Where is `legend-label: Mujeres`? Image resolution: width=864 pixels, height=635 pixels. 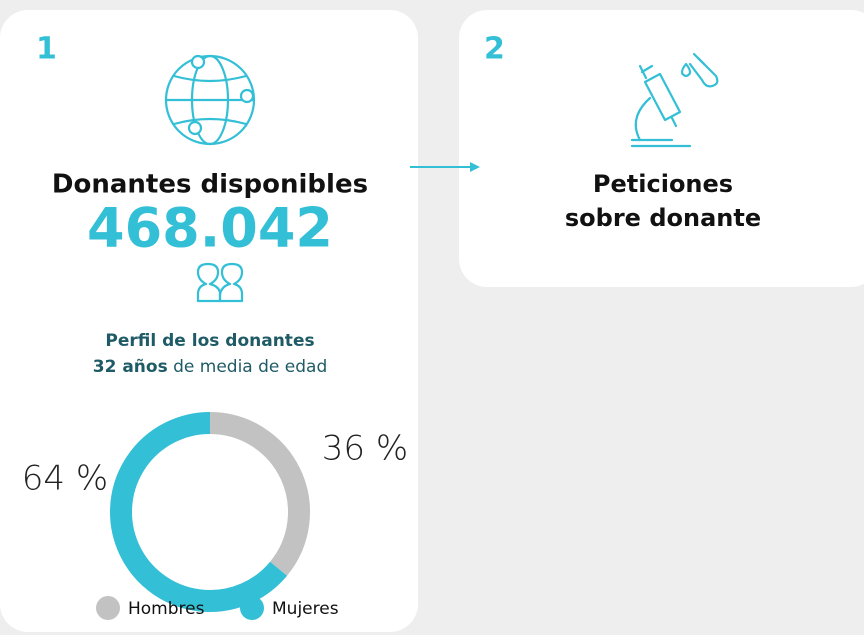
legend-label: Mujeres is located at coordinates (305, 609).